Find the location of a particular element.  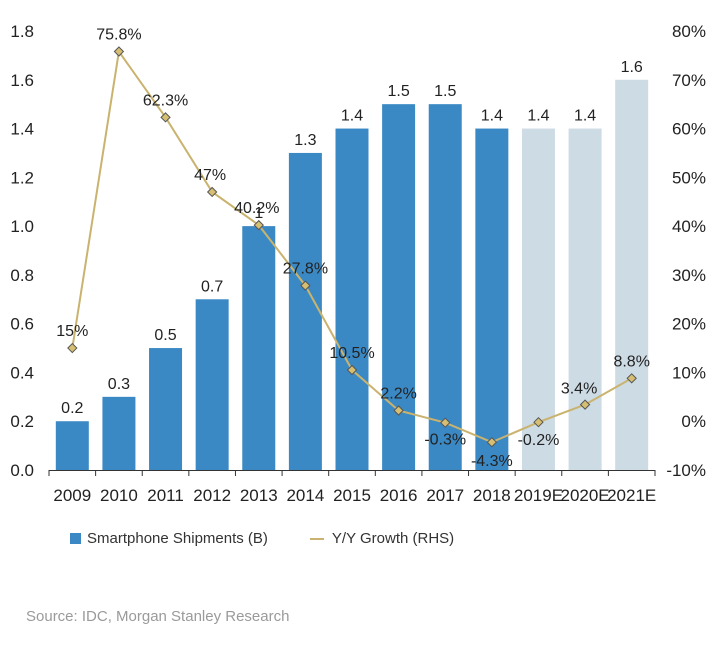

right-tick-60%: 60% is located at coordinates (689, 129).